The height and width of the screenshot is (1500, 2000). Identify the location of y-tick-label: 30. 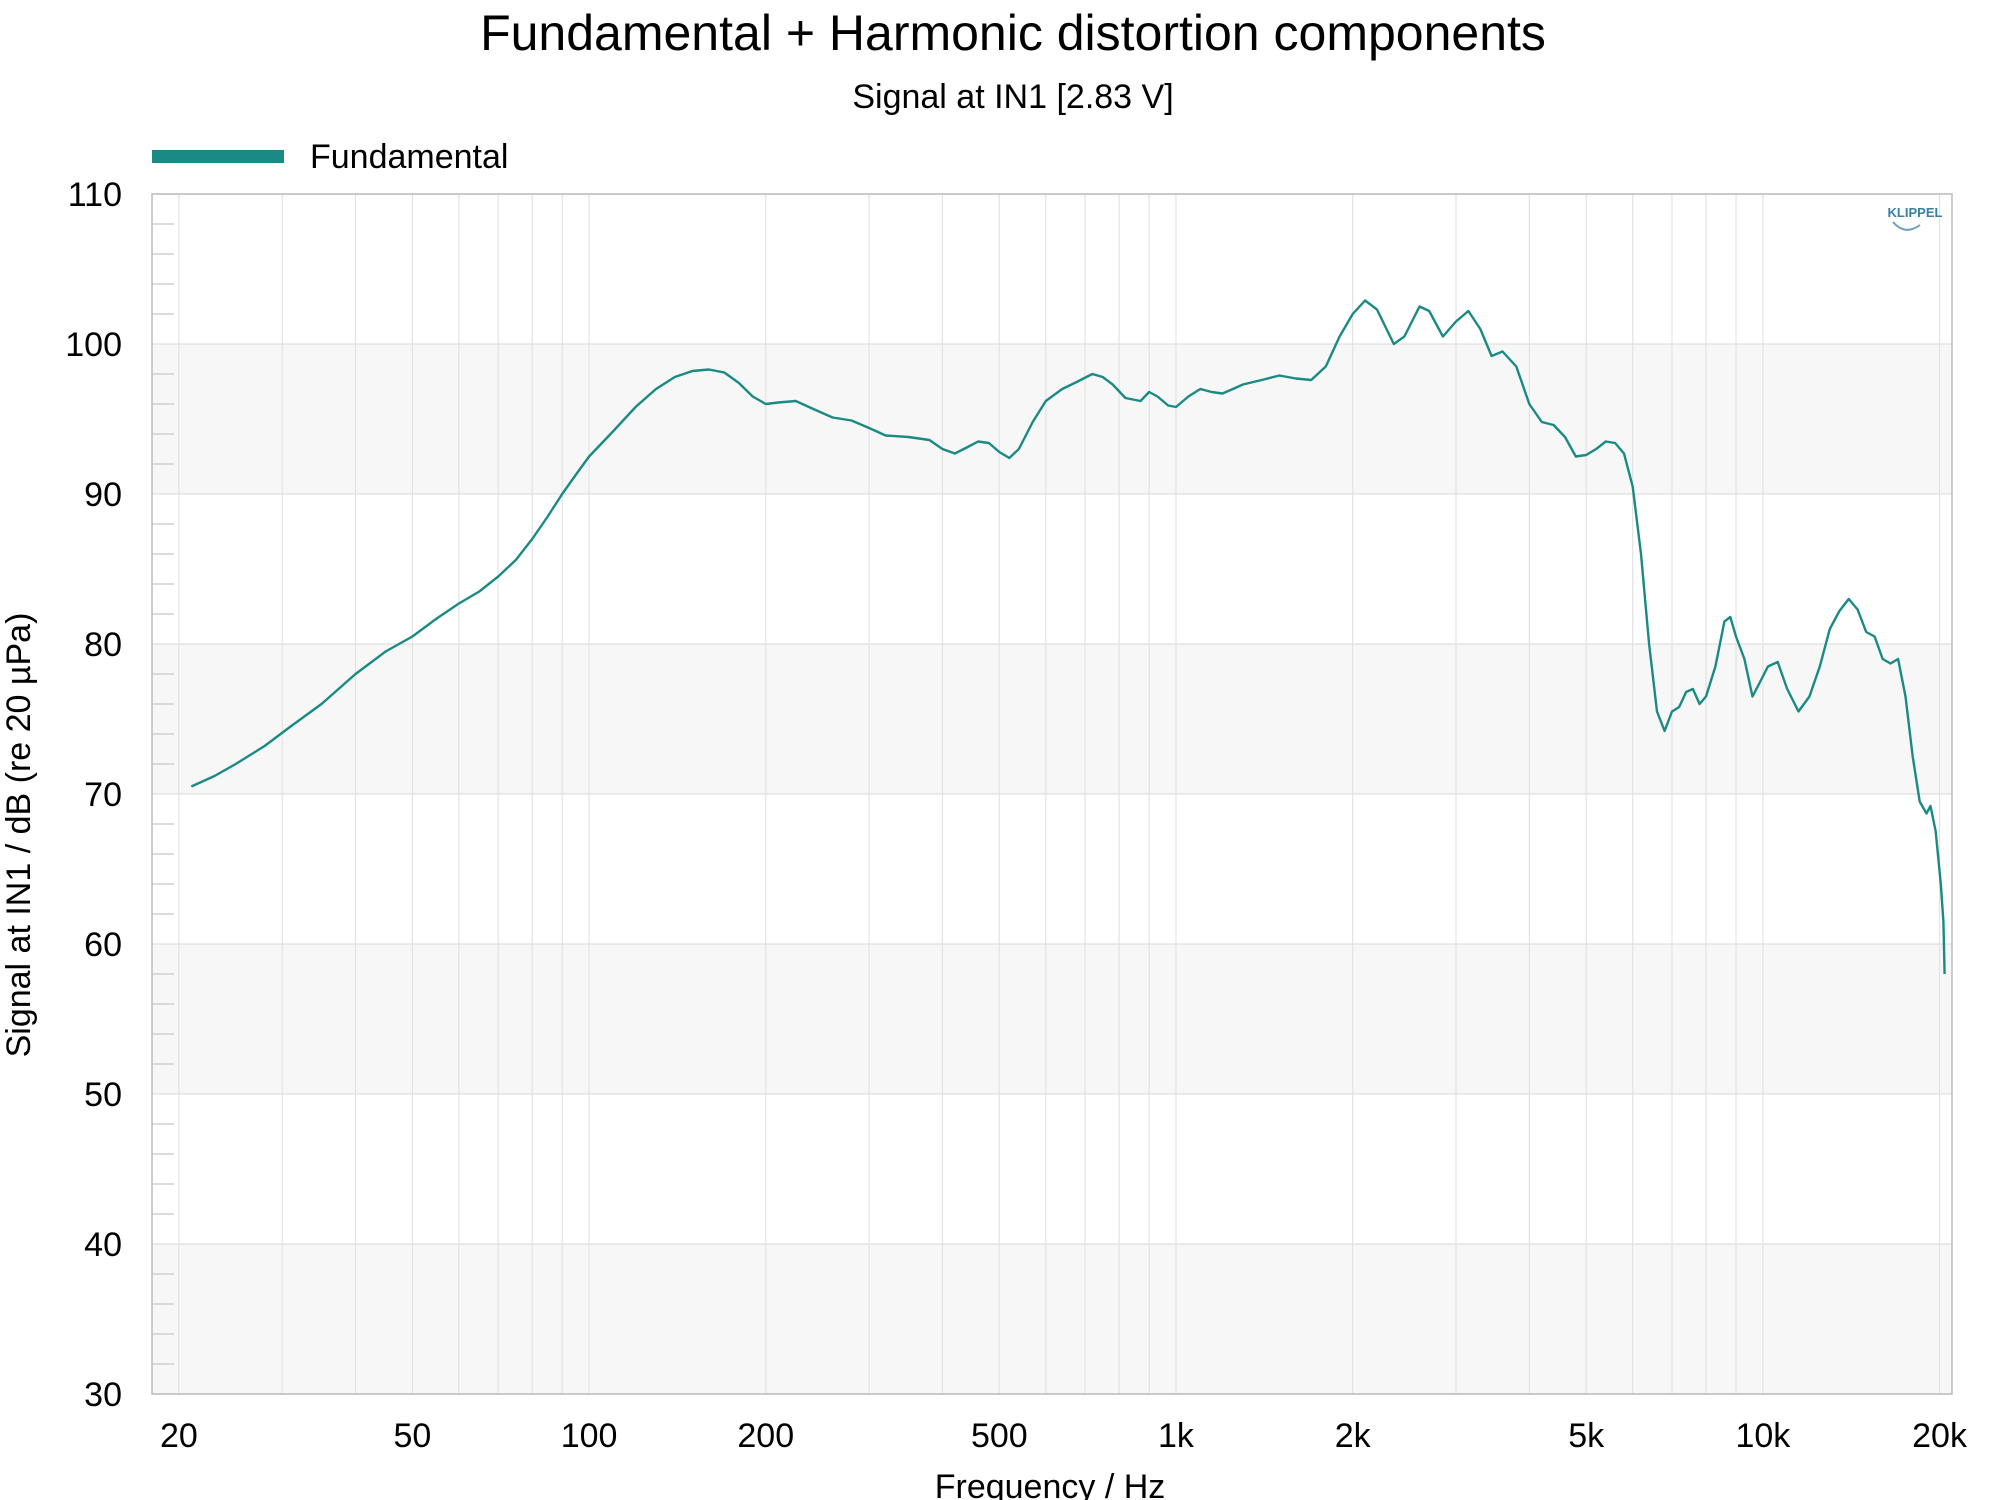
(103, 1395).